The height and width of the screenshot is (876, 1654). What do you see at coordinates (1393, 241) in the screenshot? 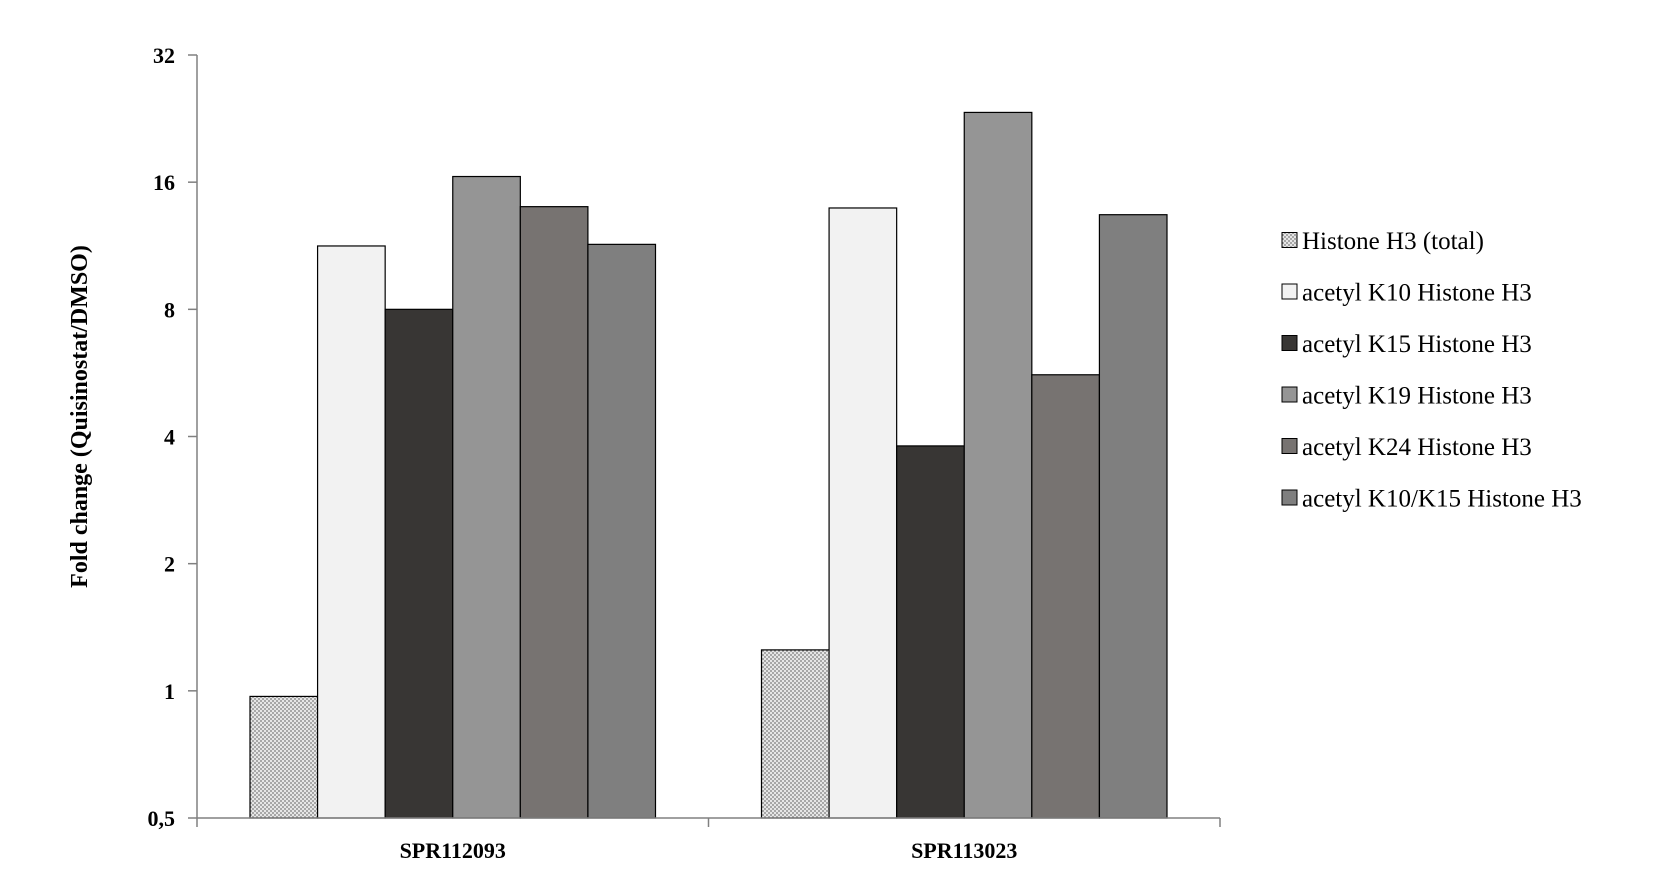
I see `legend-label: Histone H3 (total)` at bounding box center [1393, 241].